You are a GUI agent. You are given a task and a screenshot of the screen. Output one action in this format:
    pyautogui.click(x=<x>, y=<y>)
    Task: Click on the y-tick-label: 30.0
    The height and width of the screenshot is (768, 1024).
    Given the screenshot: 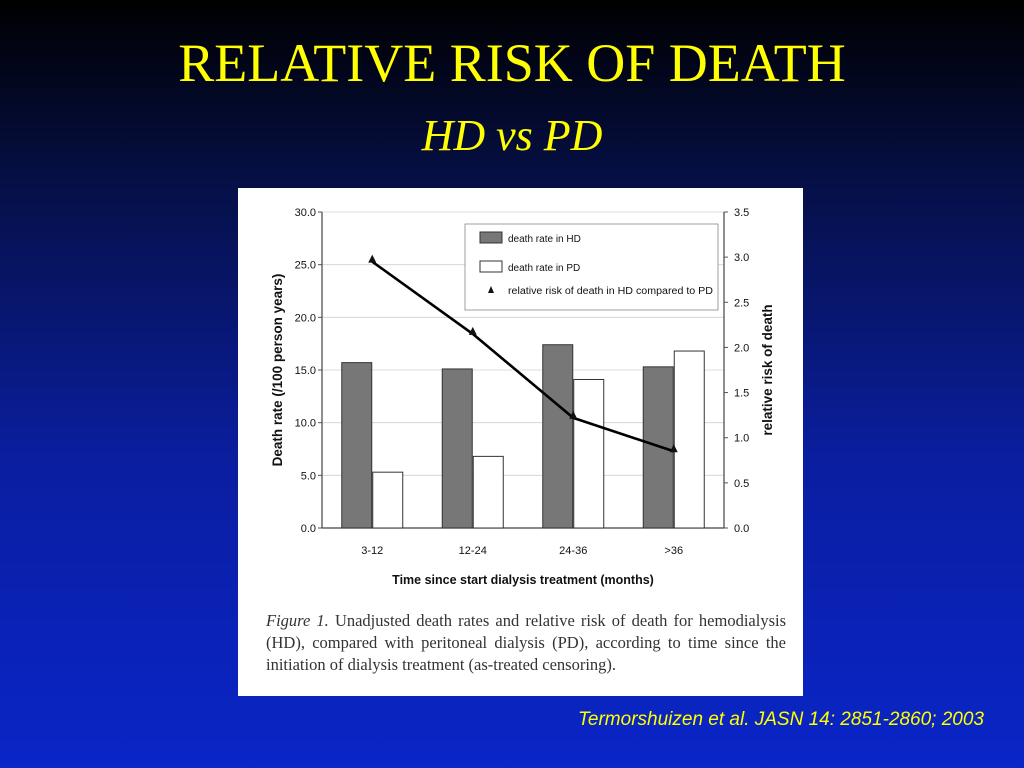 What is the action you would take?
    pyautogui.click(x=305, y=213)
    